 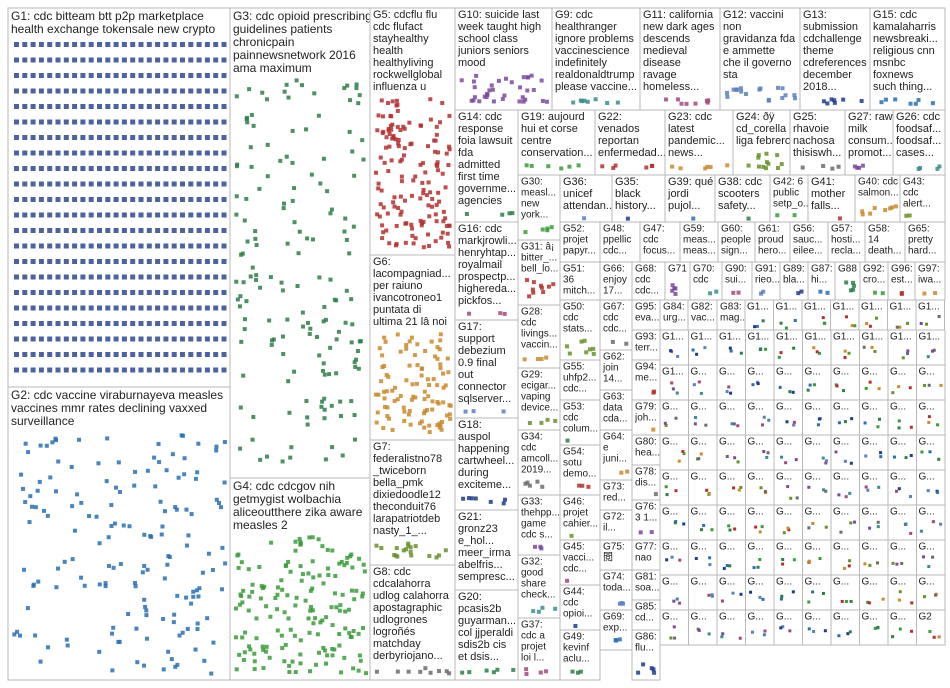 I want to click on group-label: G34:, so click(x=532, y=436).